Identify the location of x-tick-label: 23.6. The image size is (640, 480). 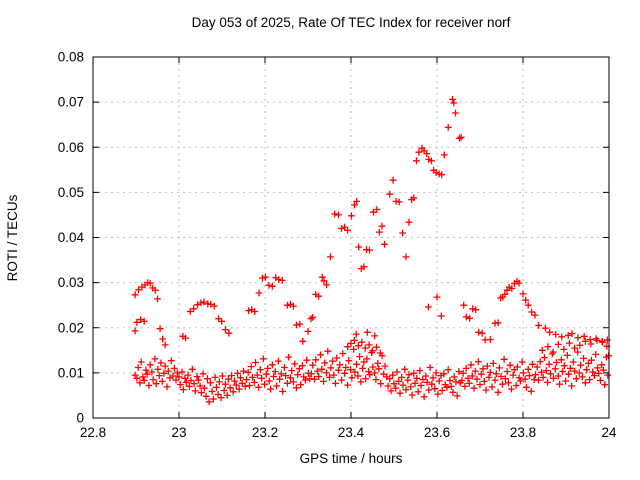
(437, 432).